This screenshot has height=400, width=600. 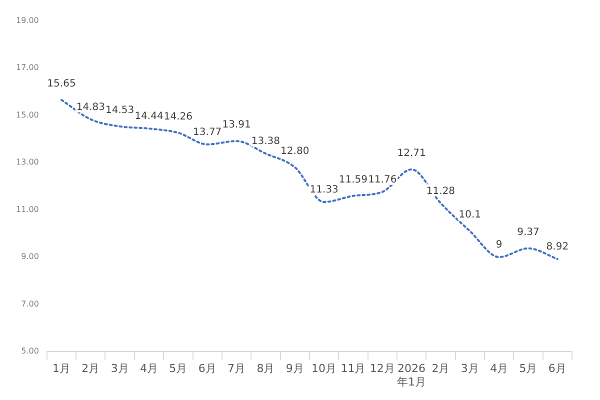 What do you see at coordinates (27, 20) in the screenshot?
I see `y-tick-label: 19.00` at bounding box center [27, 20].